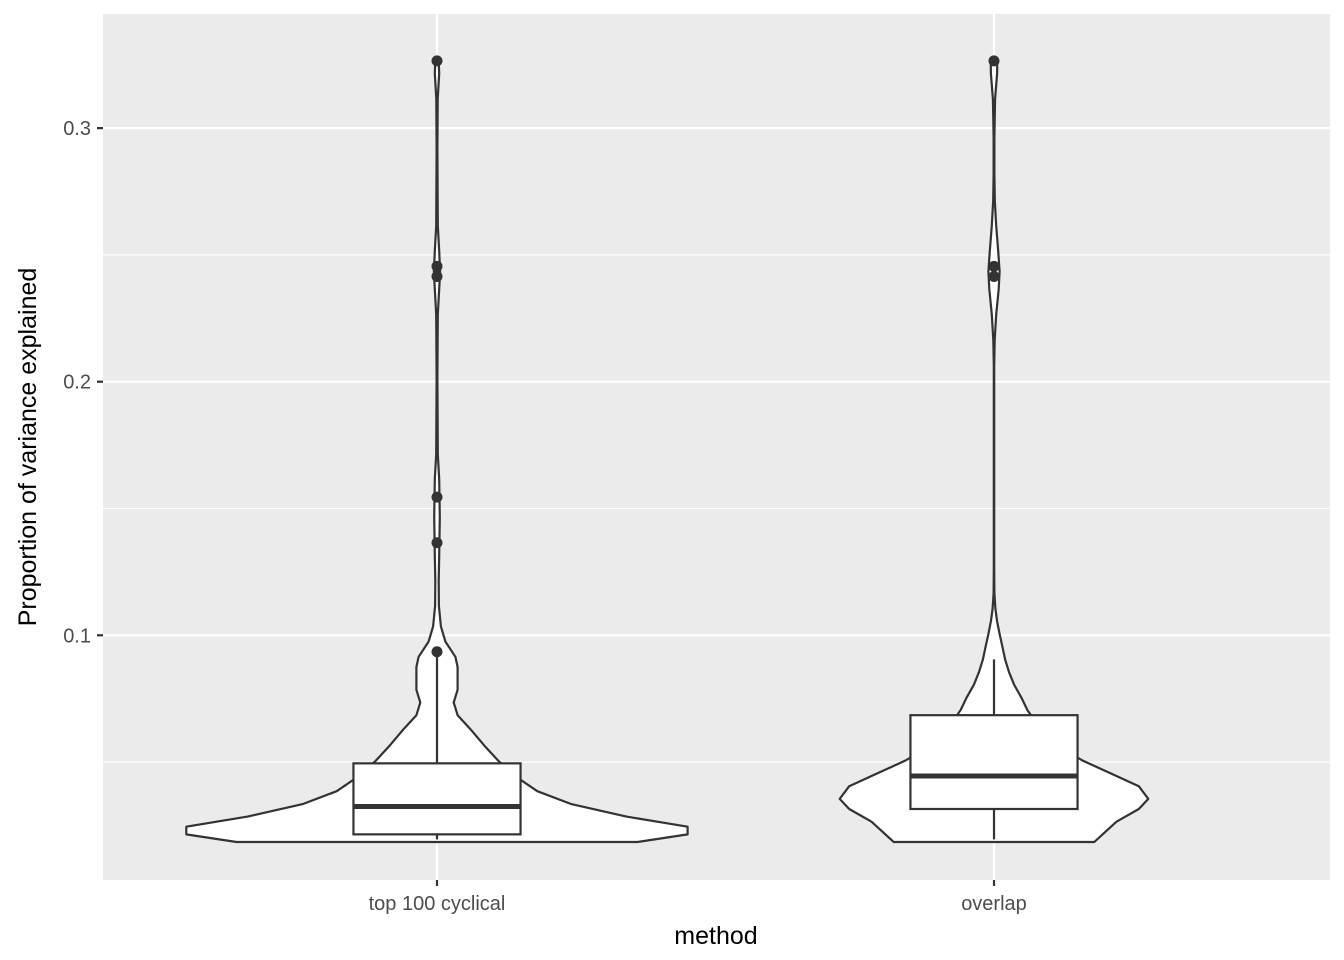 The image size is (1344, 960). What do you see at coordinates (28, 447) in the screenshot?
I see `y-axis-title: Proportion of variance explained` at bounding box center [28, 447].